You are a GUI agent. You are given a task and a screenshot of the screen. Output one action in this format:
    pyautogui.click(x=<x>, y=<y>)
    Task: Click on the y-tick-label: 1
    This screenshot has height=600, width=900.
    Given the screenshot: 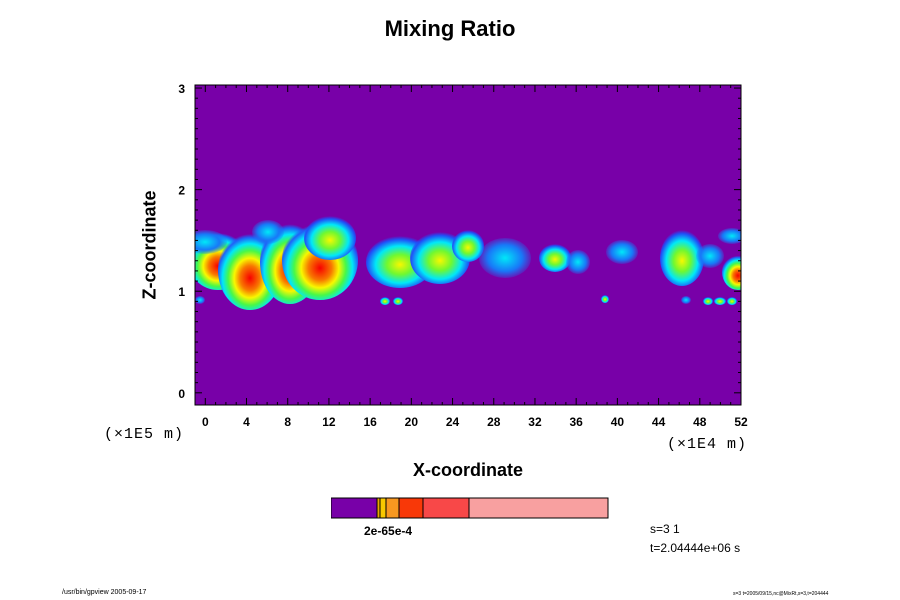 What is the action you would take?
    pyautogui.click(x=181, y=292)
    